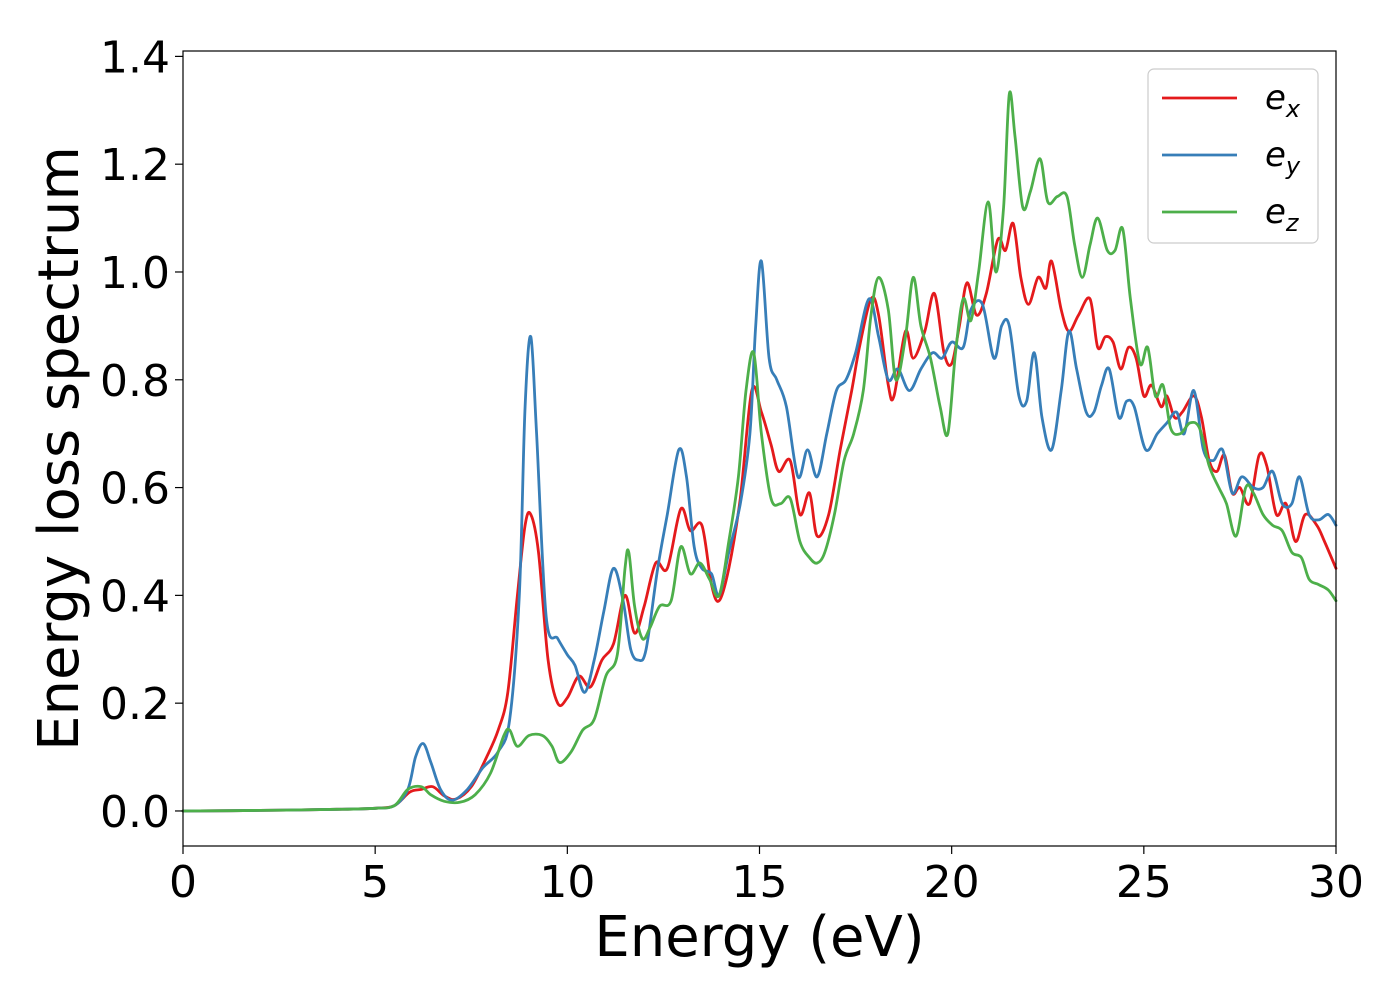 This screenshot has width=1400, height=1000. I want to click on legend-label-x: ex, so click(1283, 100).